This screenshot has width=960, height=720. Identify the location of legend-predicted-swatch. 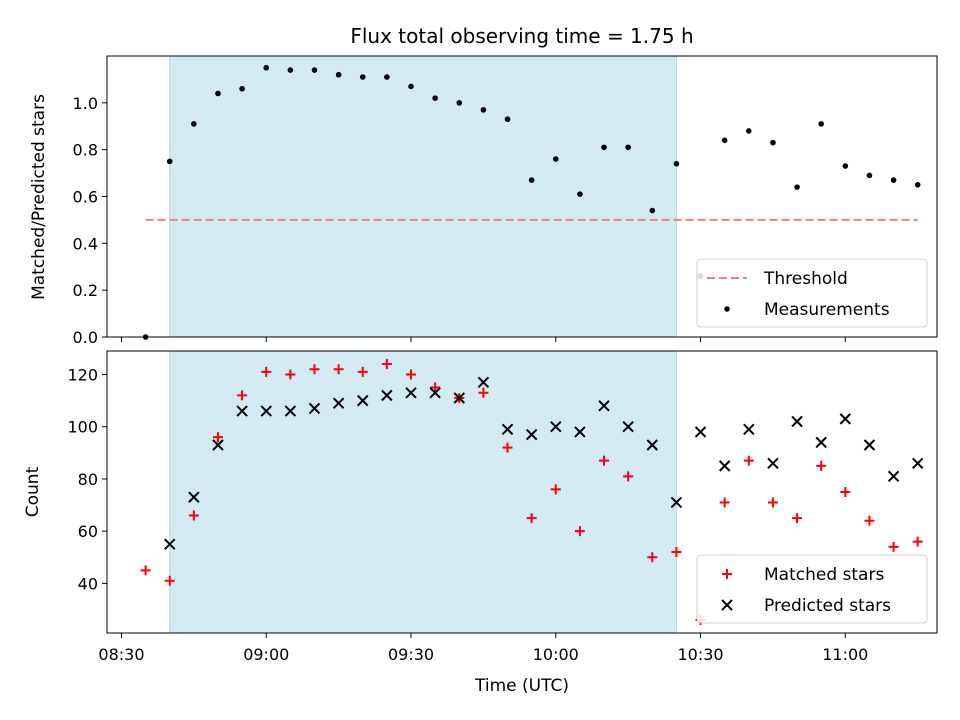
(727, 605).